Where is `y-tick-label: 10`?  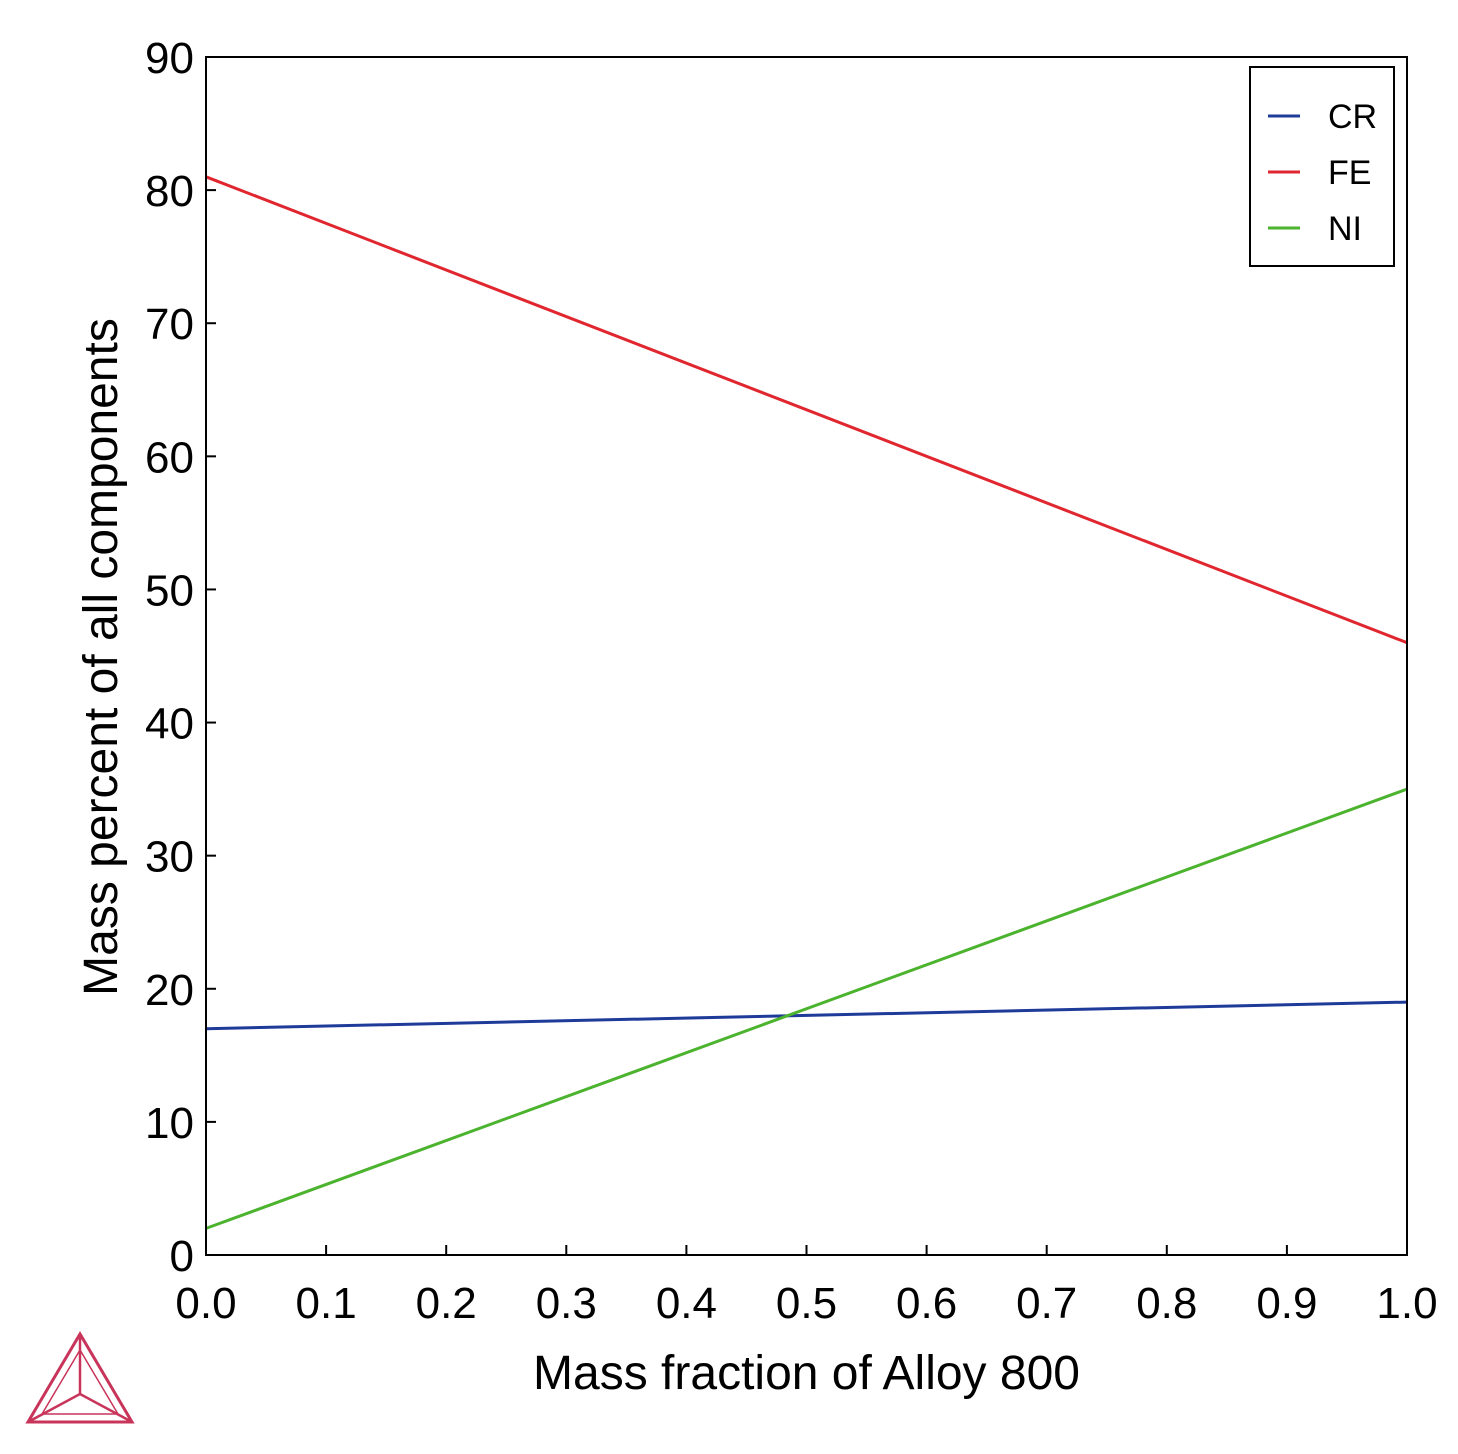 y-tick-label: 10 is located at coordinates (169, 1123).